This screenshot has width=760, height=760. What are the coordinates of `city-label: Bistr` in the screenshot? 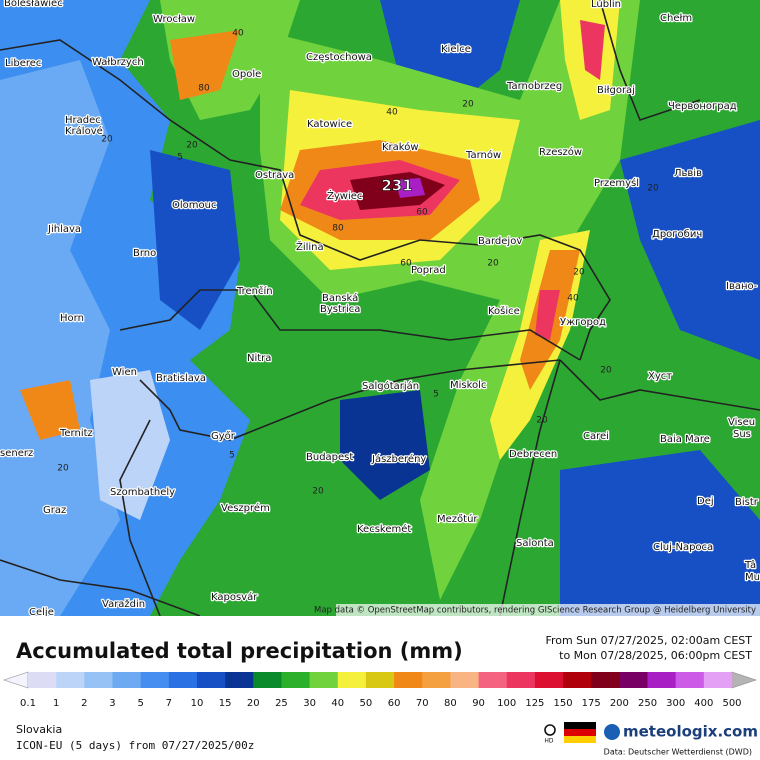 It's located at (747, 502).